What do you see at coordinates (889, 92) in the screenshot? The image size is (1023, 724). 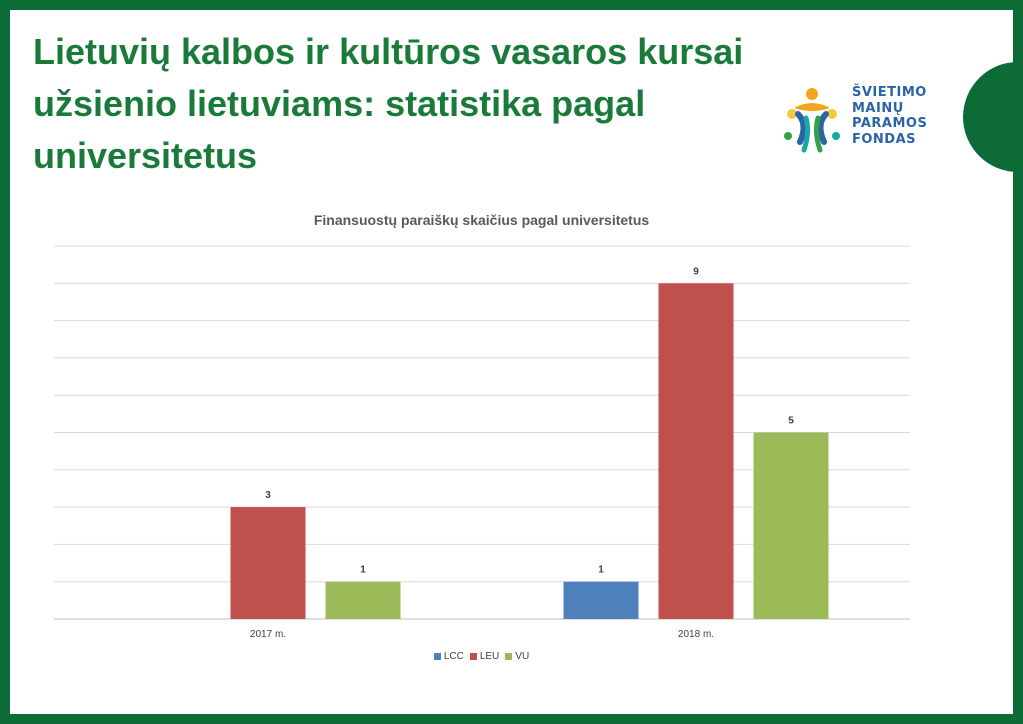 I see `logo-line: ŠVIETIMO` at bounding box center [889, 92].